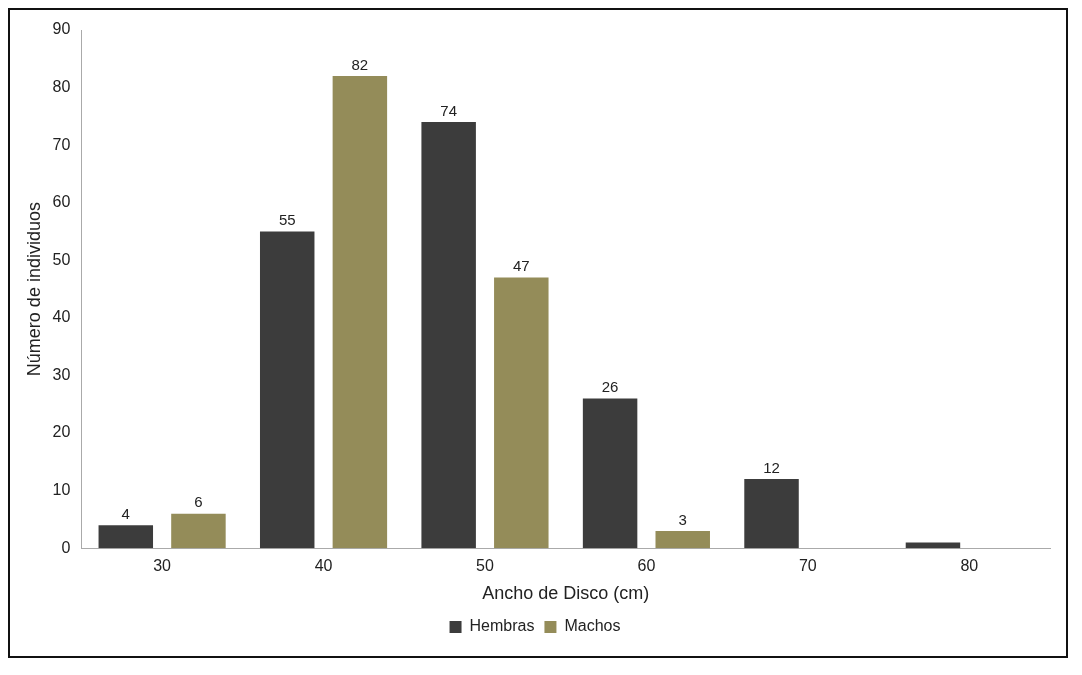 Image resolution: width=1082 pixels, height=675 pixels. I want to click on data-label: 4, so click(125, 513).